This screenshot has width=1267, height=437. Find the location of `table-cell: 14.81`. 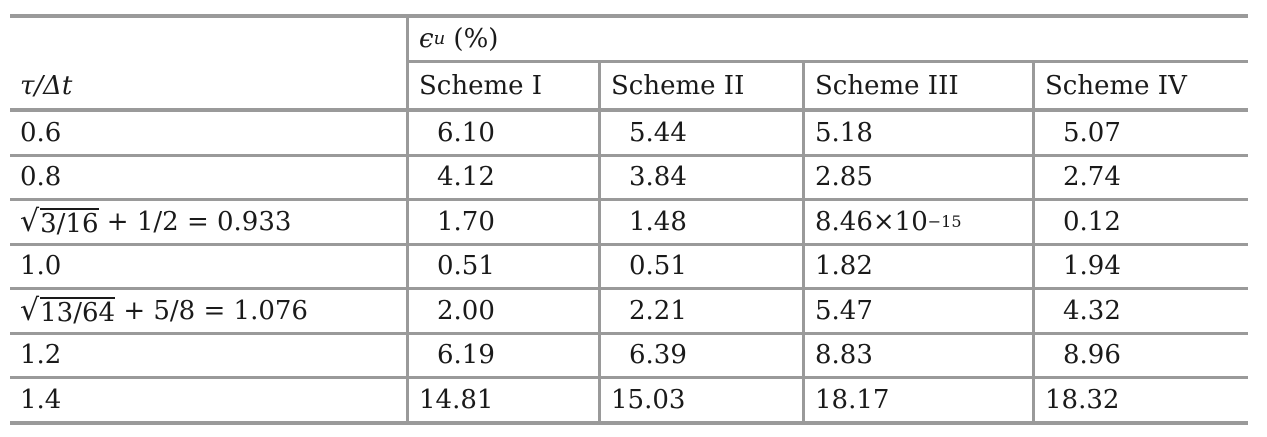

table-cell: 14.81 is located at coordinates (502, 400).